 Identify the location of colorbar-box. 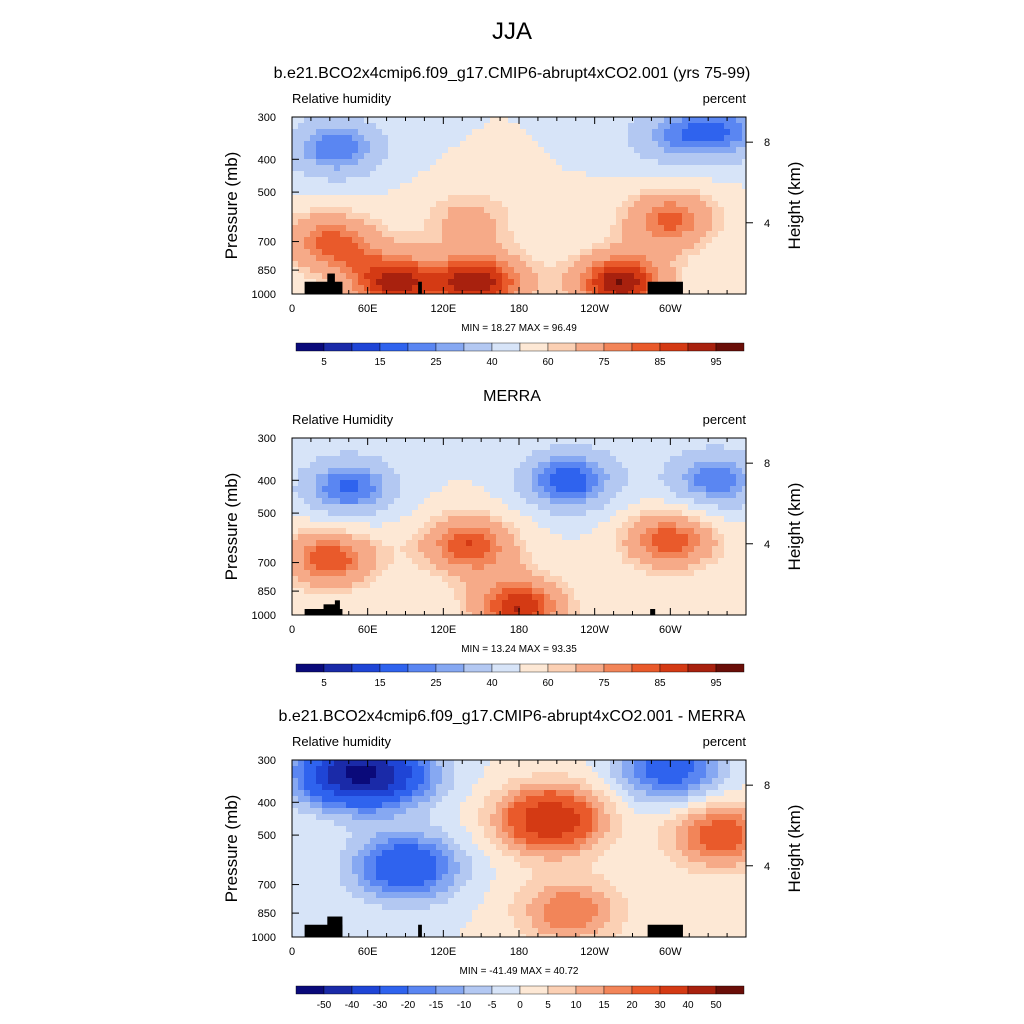
(506, 668).